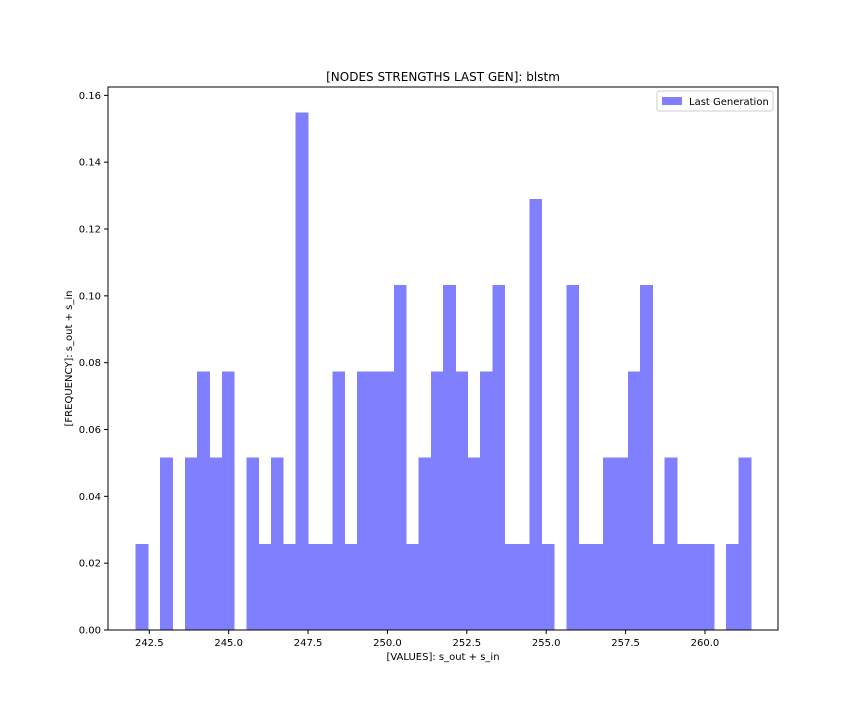  Describe the element at coordinates (427, 639) in the screenshot. I see `x-axis-ticks: 242.5 245.0 247.5 250.0 252.5 255.0 257.5 260.0` at that location.